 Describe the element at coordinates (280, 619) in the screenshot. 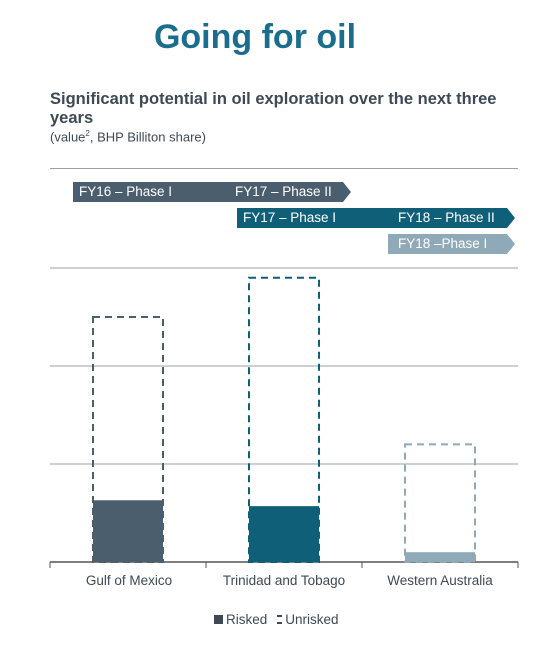

I see `legend-unrisked-swatch` at that location.